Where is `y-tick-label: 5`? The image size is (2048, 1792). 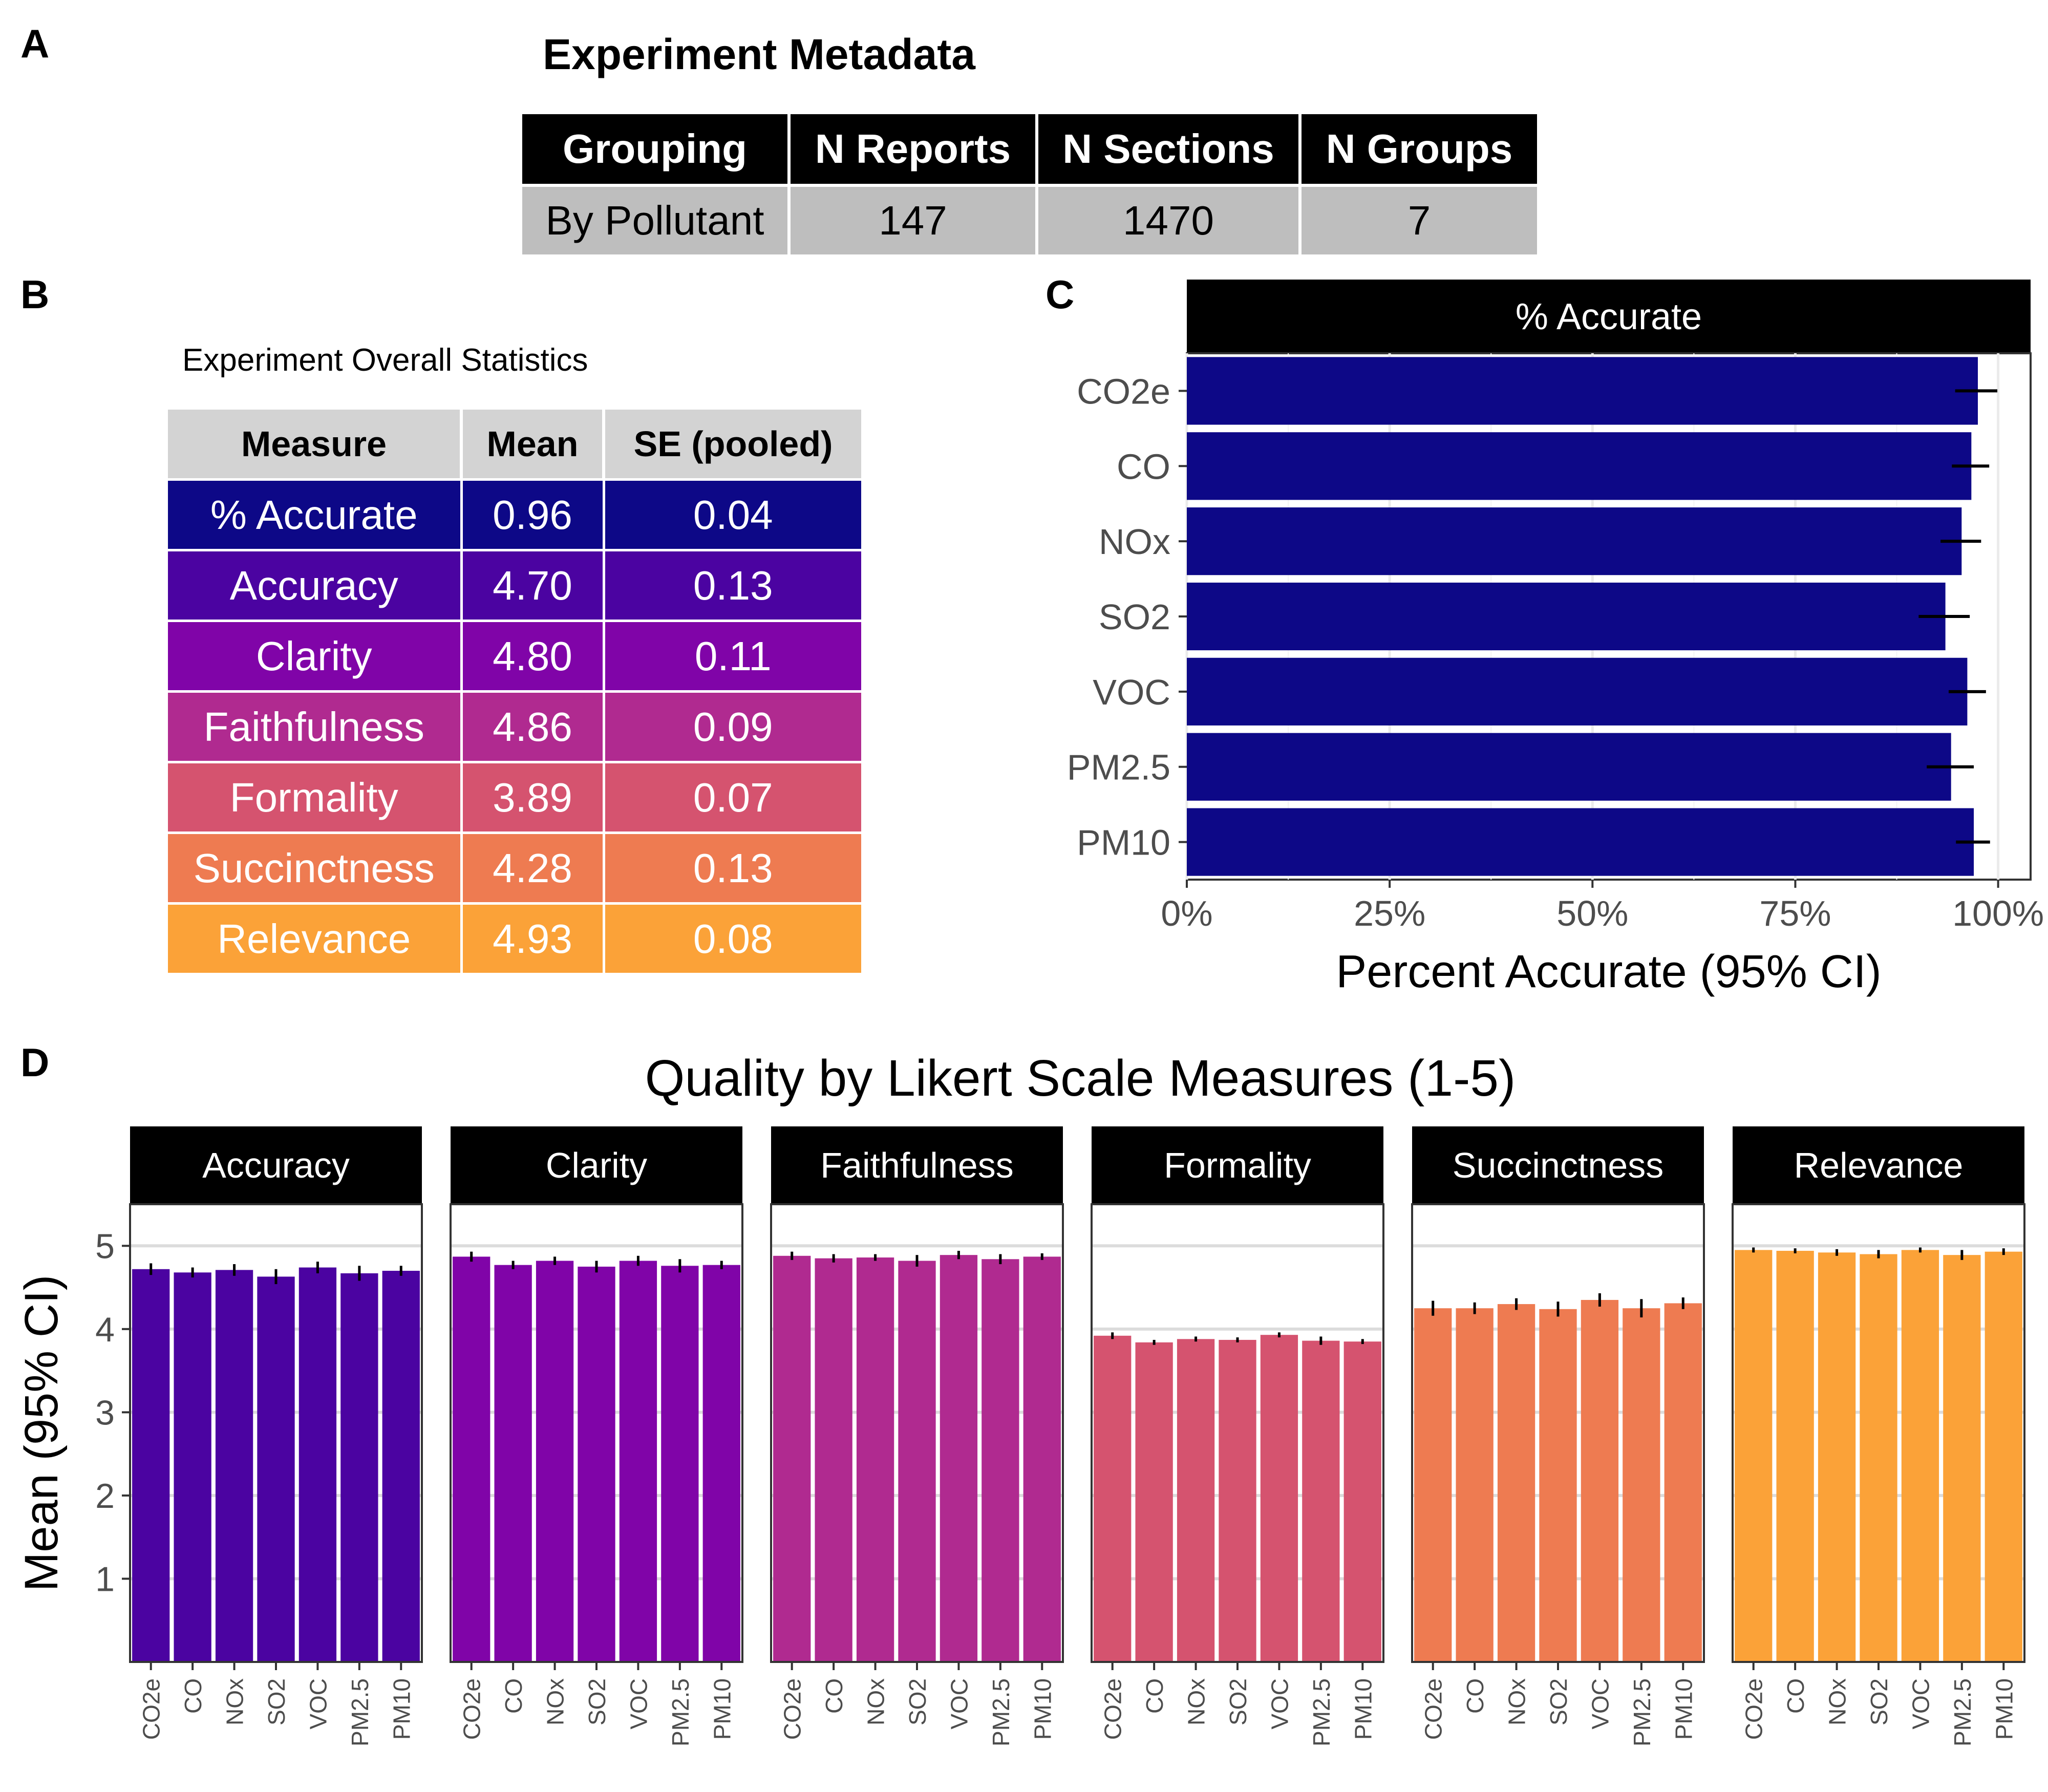
y-tick-label: 5 is located at coordinates (105, 1246).